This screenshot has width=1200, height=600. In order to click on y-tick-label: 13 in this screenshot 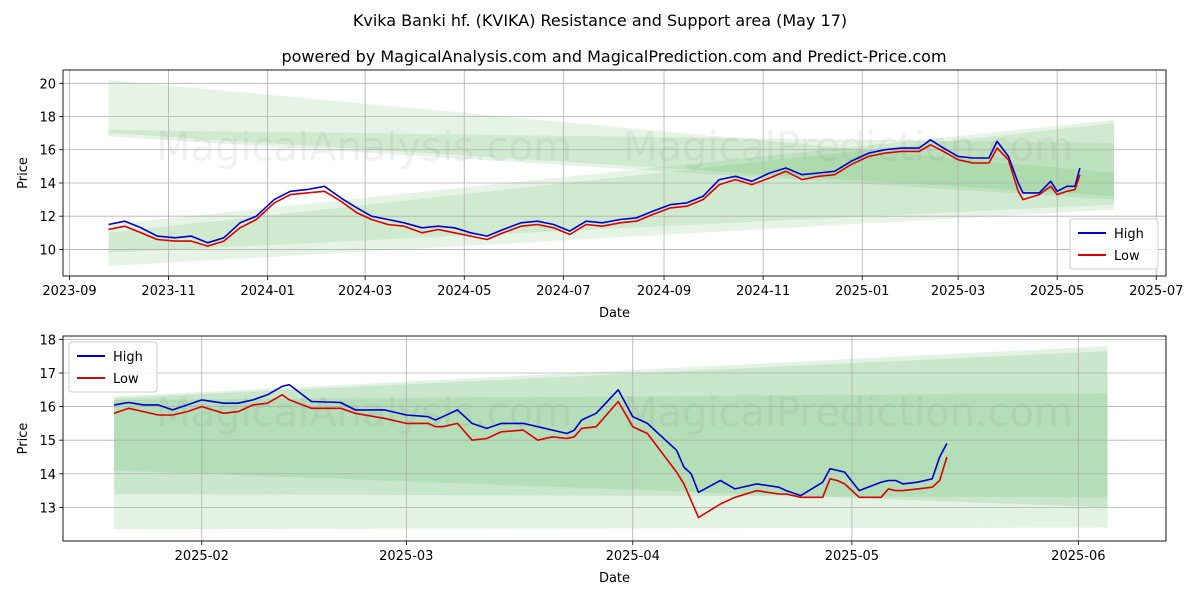, I will do `click(47, 508)`.